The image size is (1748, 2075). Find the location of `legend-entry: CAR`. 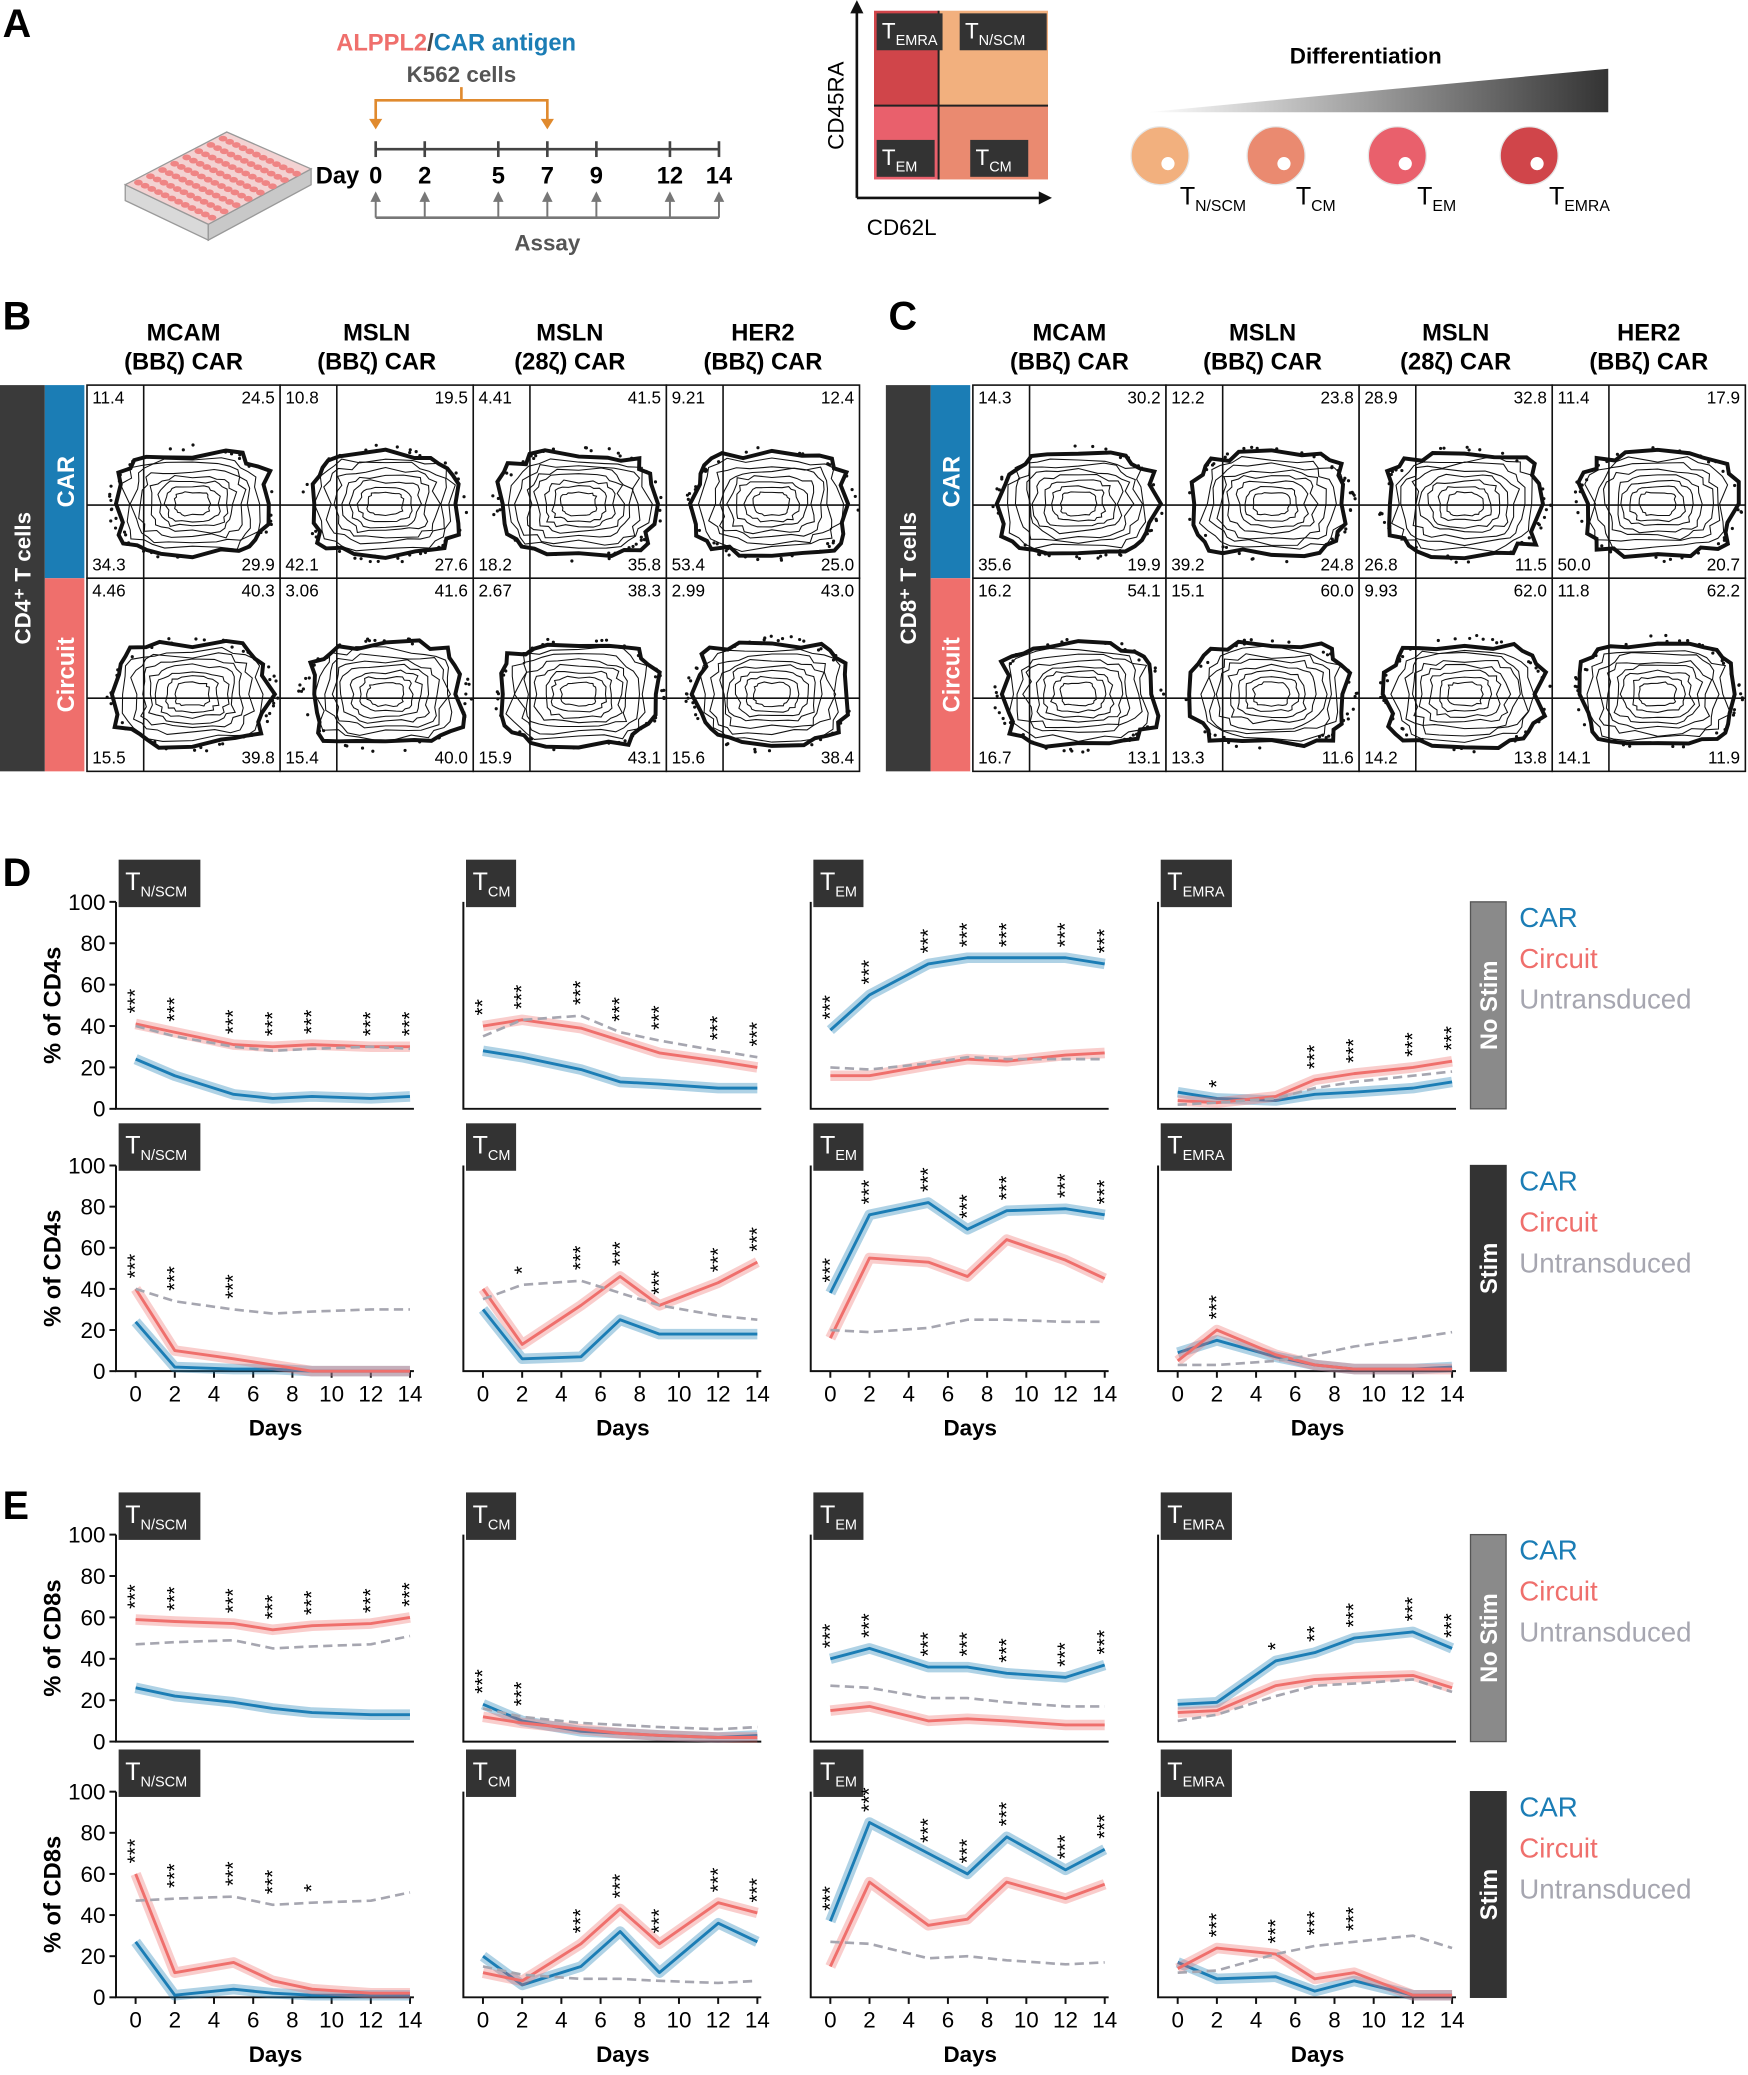

legend-entry: CAR is located at coordinates (1548, 1550).